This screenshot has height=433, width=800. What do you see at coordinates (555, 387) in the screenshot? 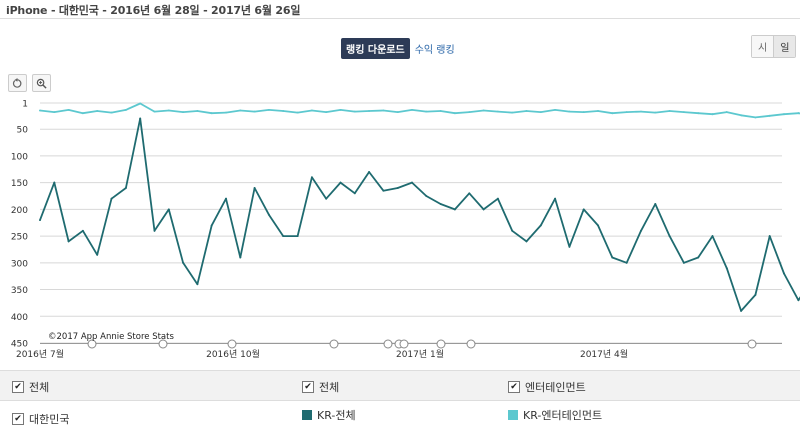
I see `legend-label: 엔터테인먼트` at bounding box center [555, 387].